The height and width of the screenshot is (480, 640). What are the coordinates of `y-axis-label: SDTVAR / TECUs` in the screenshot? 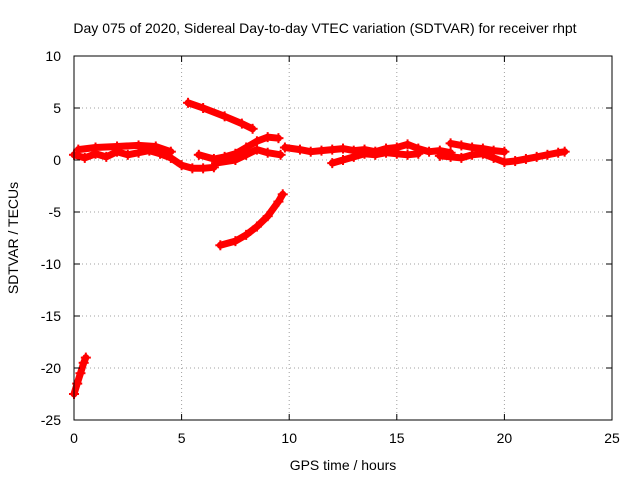 It's located at (13, 238).